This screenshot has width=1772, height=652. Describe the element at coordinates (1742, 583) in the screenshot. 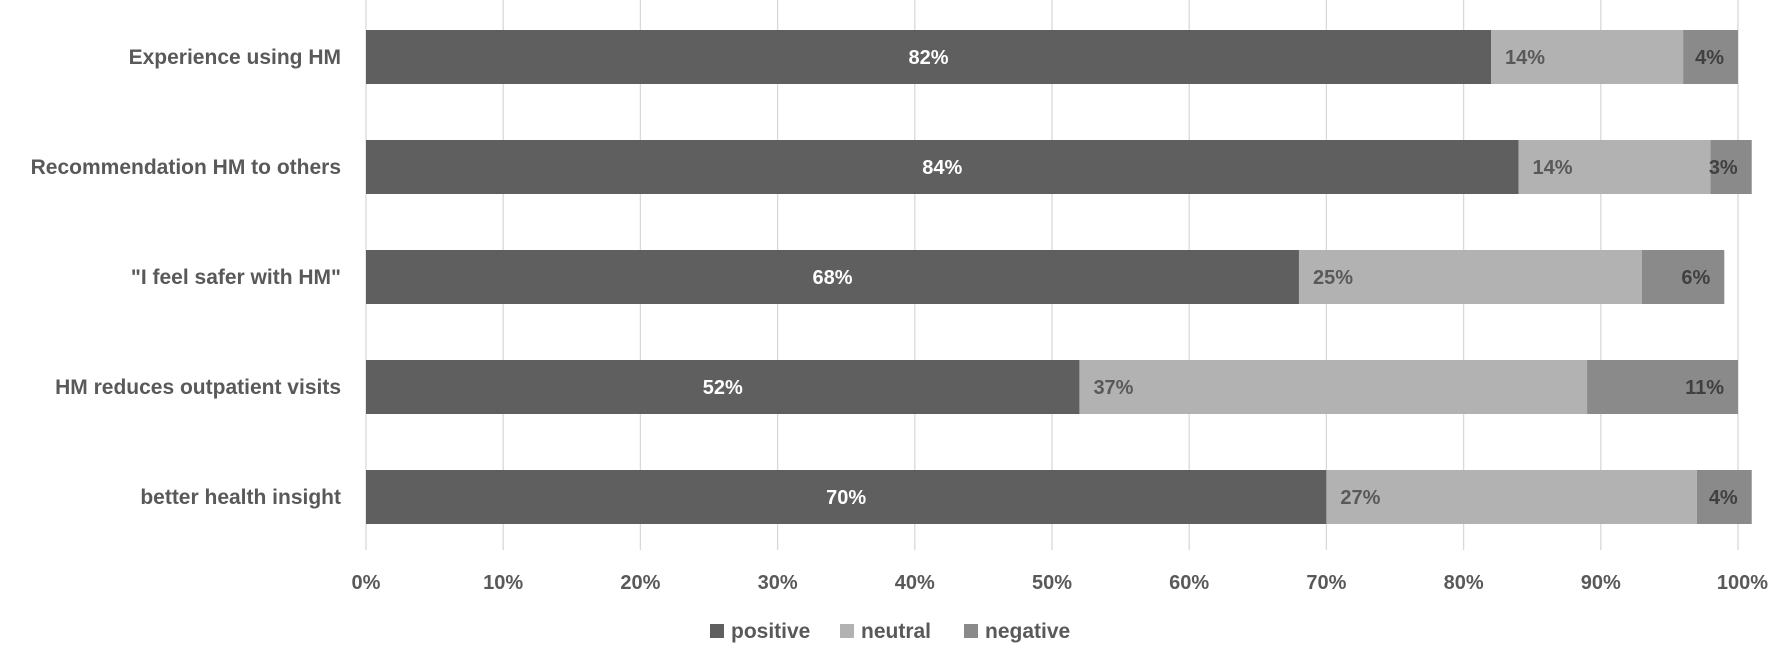

I see `x-tick-label-10: 100%` at that location.